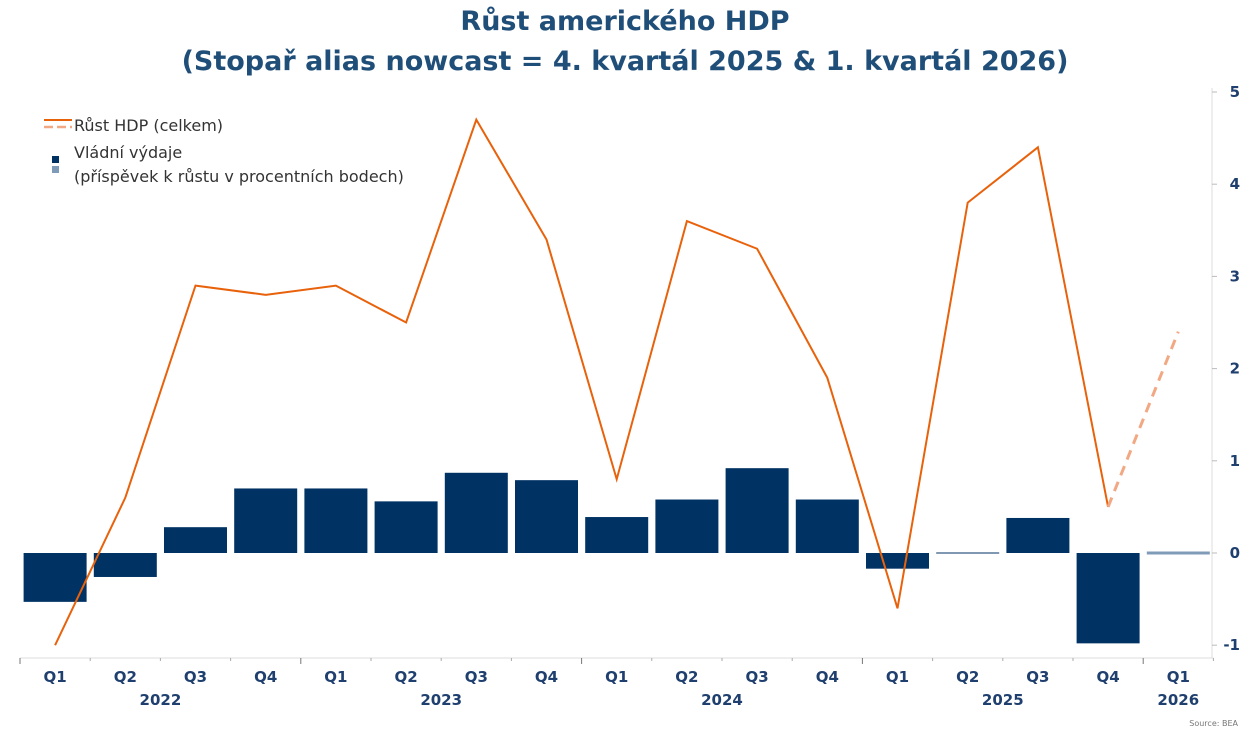 This screenshot has width=1250, height=739. What do you see at coordinates (1178, 700) in the screenshot?
I see `year-label: 2026` at bounding box center [1178, 700].